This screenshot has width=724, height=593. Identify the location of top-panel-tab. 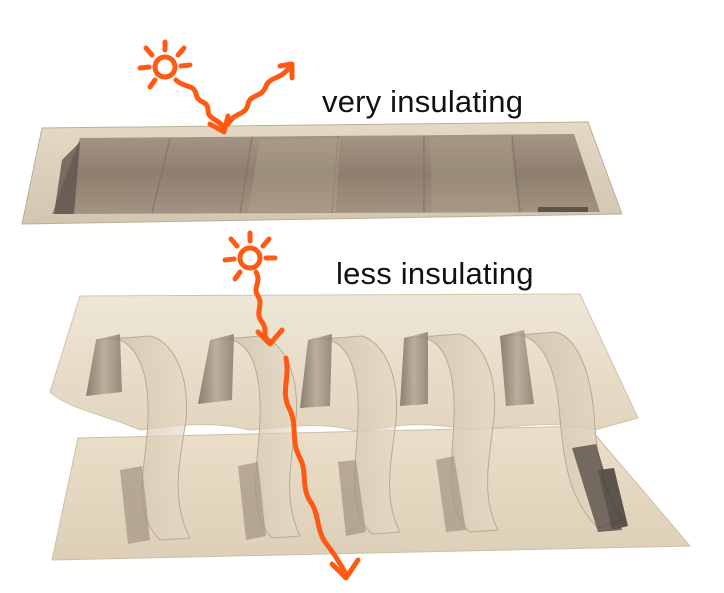
(563, 209).